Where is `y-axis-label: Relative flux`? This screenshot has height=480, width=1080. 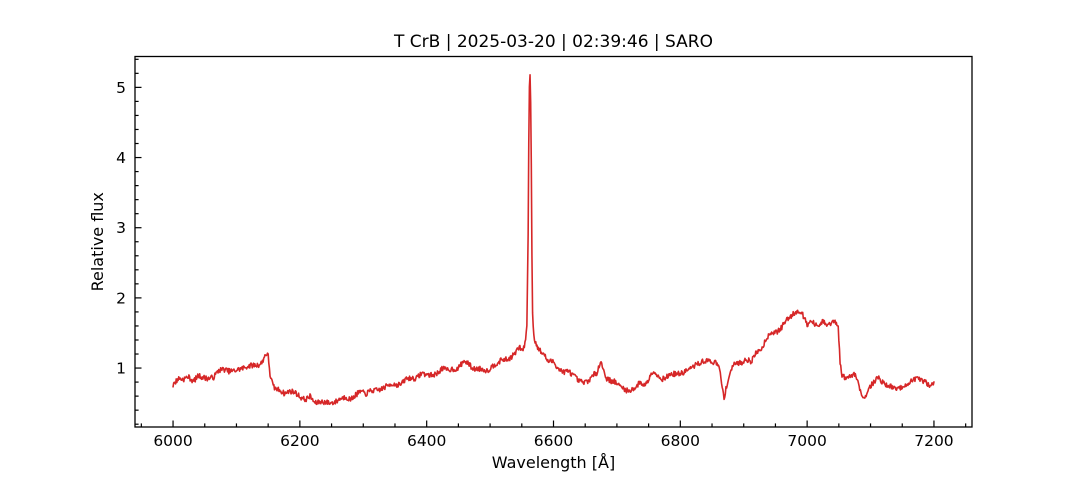
y-axis-label: Relative flux is located at coordinates (97, 241).